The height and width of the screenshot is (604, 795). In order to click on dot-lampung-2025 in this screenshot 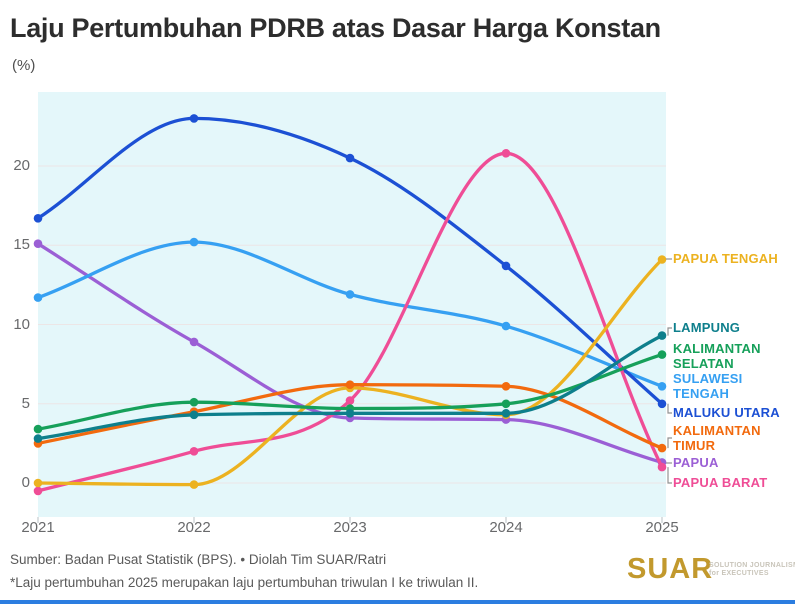, I will do `click(662, 335)`.